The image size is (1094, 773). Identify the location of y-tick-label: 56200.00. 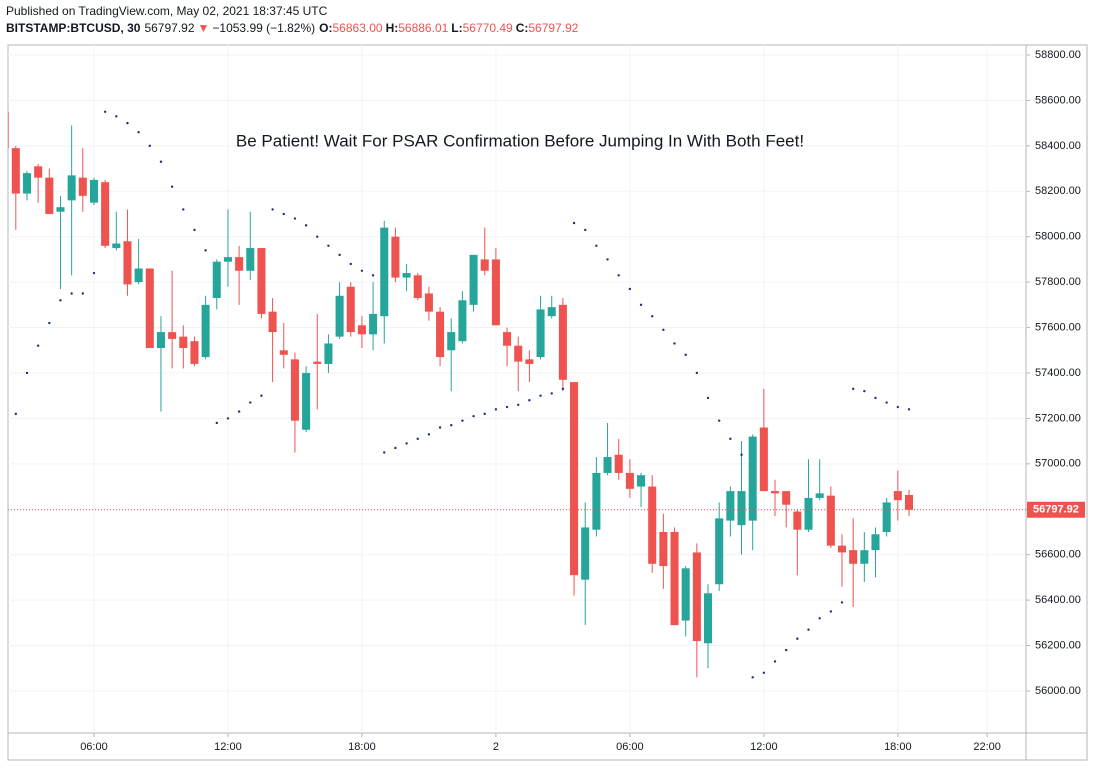
(1058, 645).